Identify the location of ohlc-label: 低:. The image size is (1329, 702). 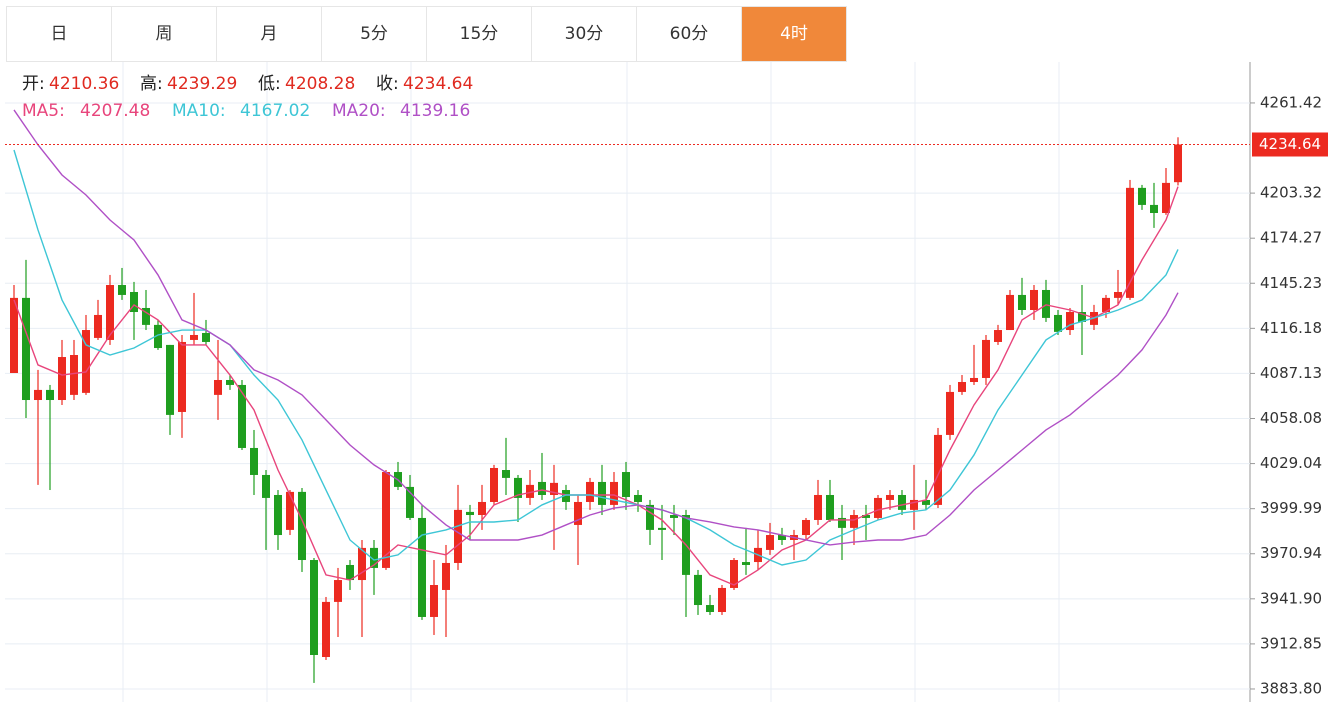
(269, 84).